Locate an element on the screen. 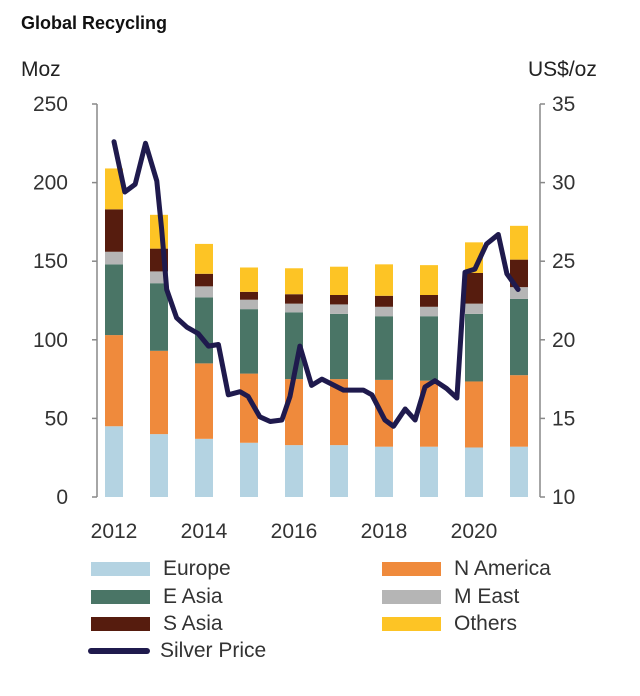  bar-m-east-2012 is located at coordinates (114, 258).